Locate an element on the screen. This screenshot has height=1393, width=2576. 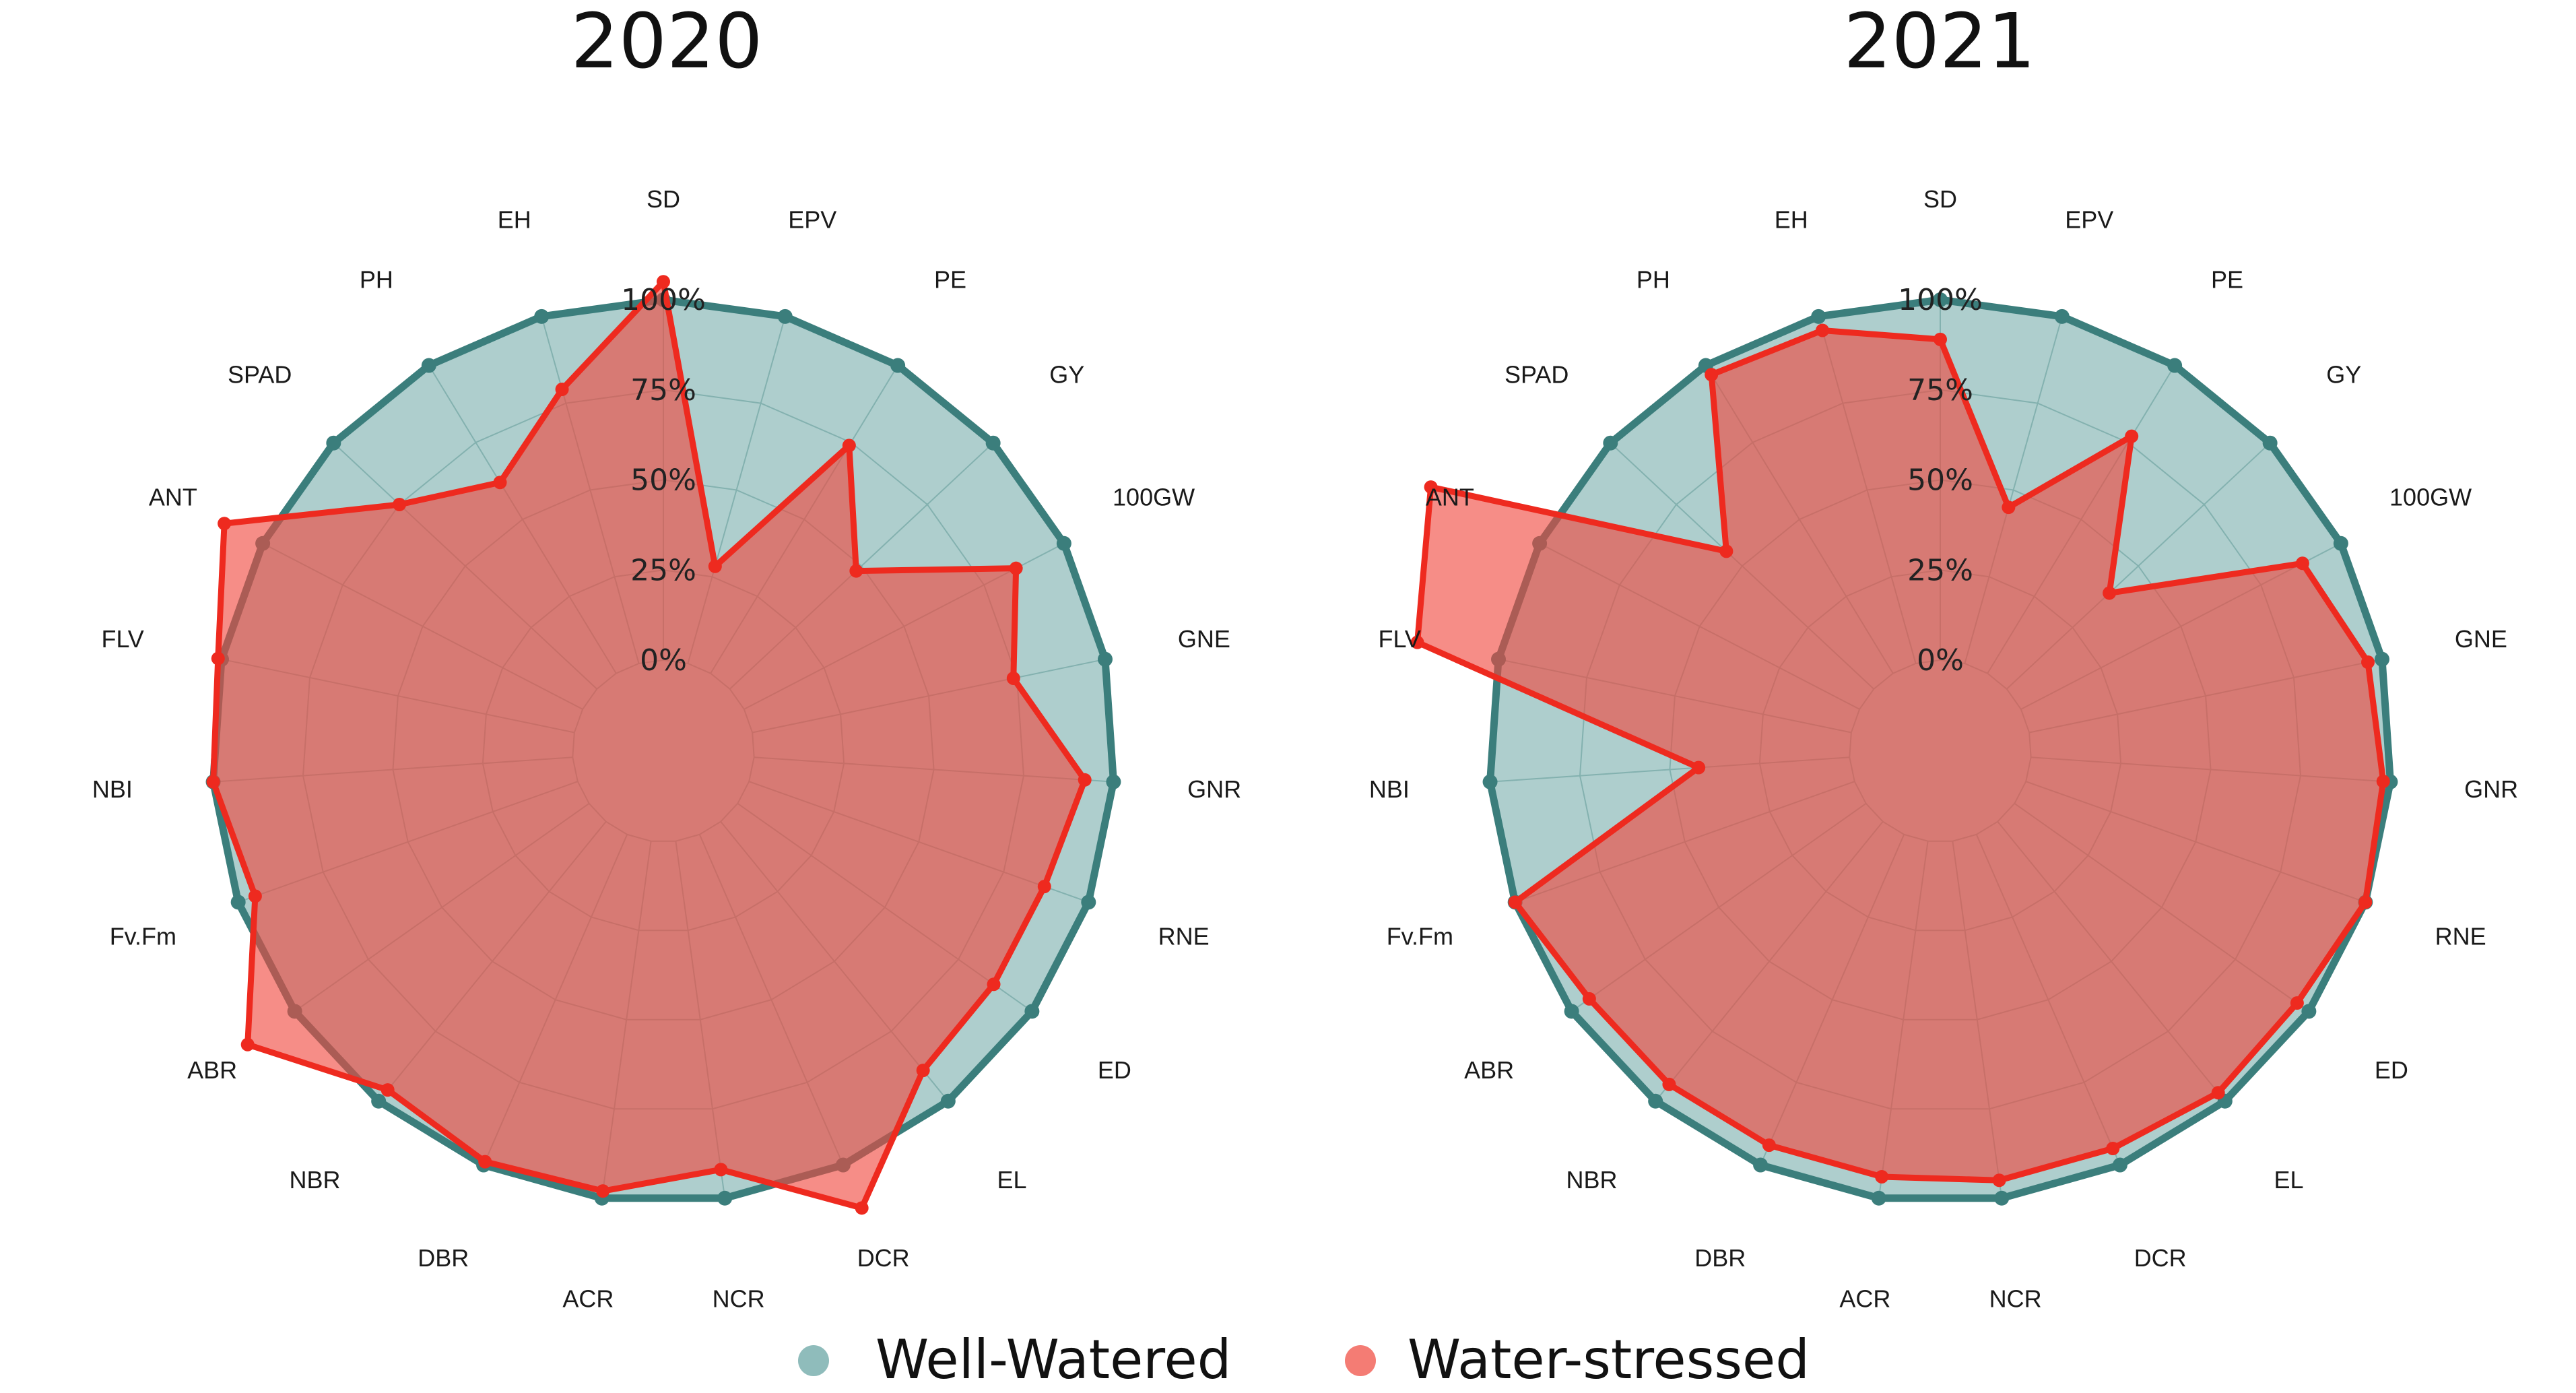
legend-swatch-water-stressed is located at coordinates (1360, 1361).